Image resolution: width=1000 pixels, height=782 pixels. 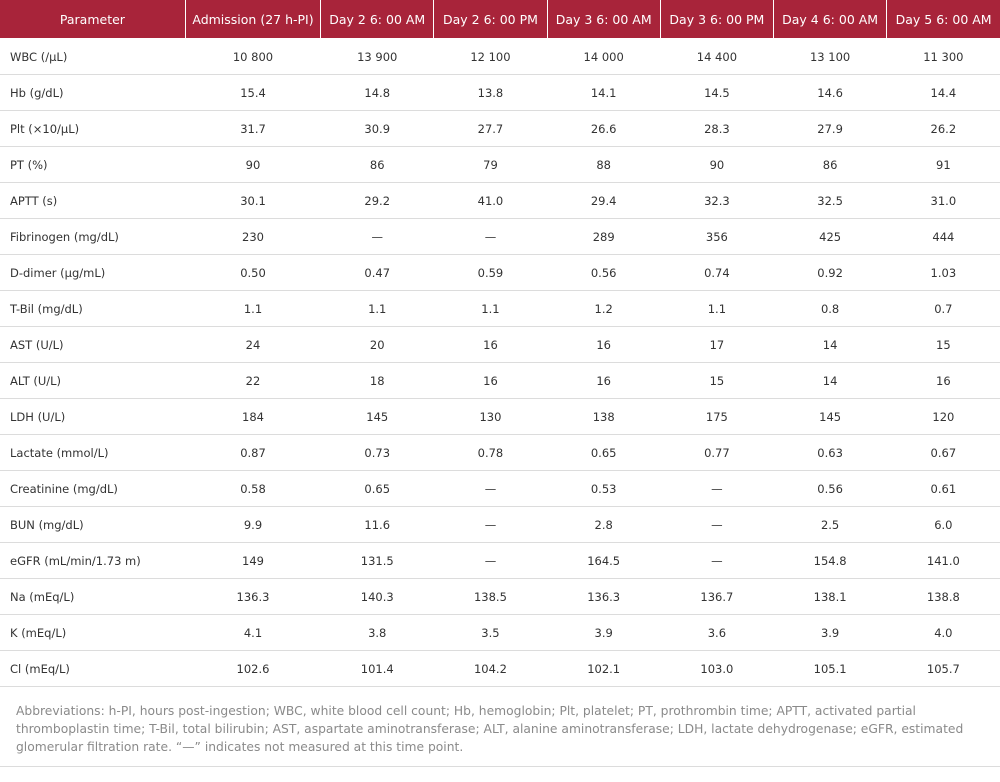 I want to click on table-row: AST (U/L) 24 20 16 16 17 14 15, so click(x=500, y=344).